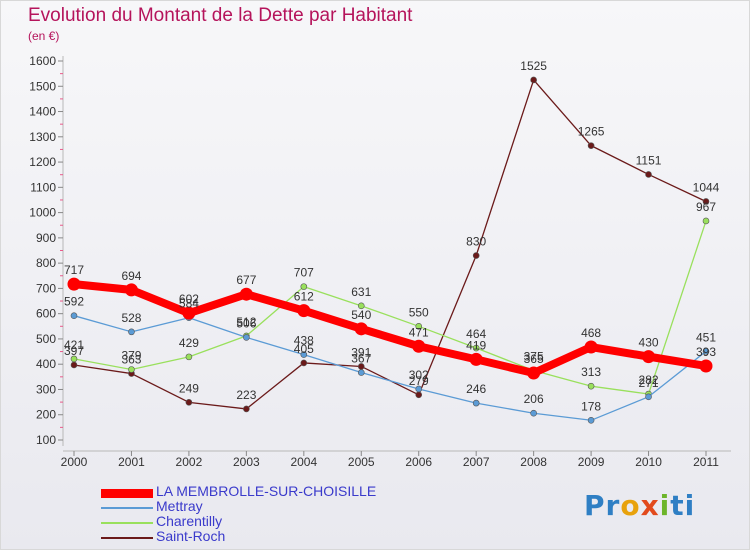 The image size is (750, 550). Describe the element at coordinates (74, 302) in the screenshot. I see `data-label: 592` at that location.